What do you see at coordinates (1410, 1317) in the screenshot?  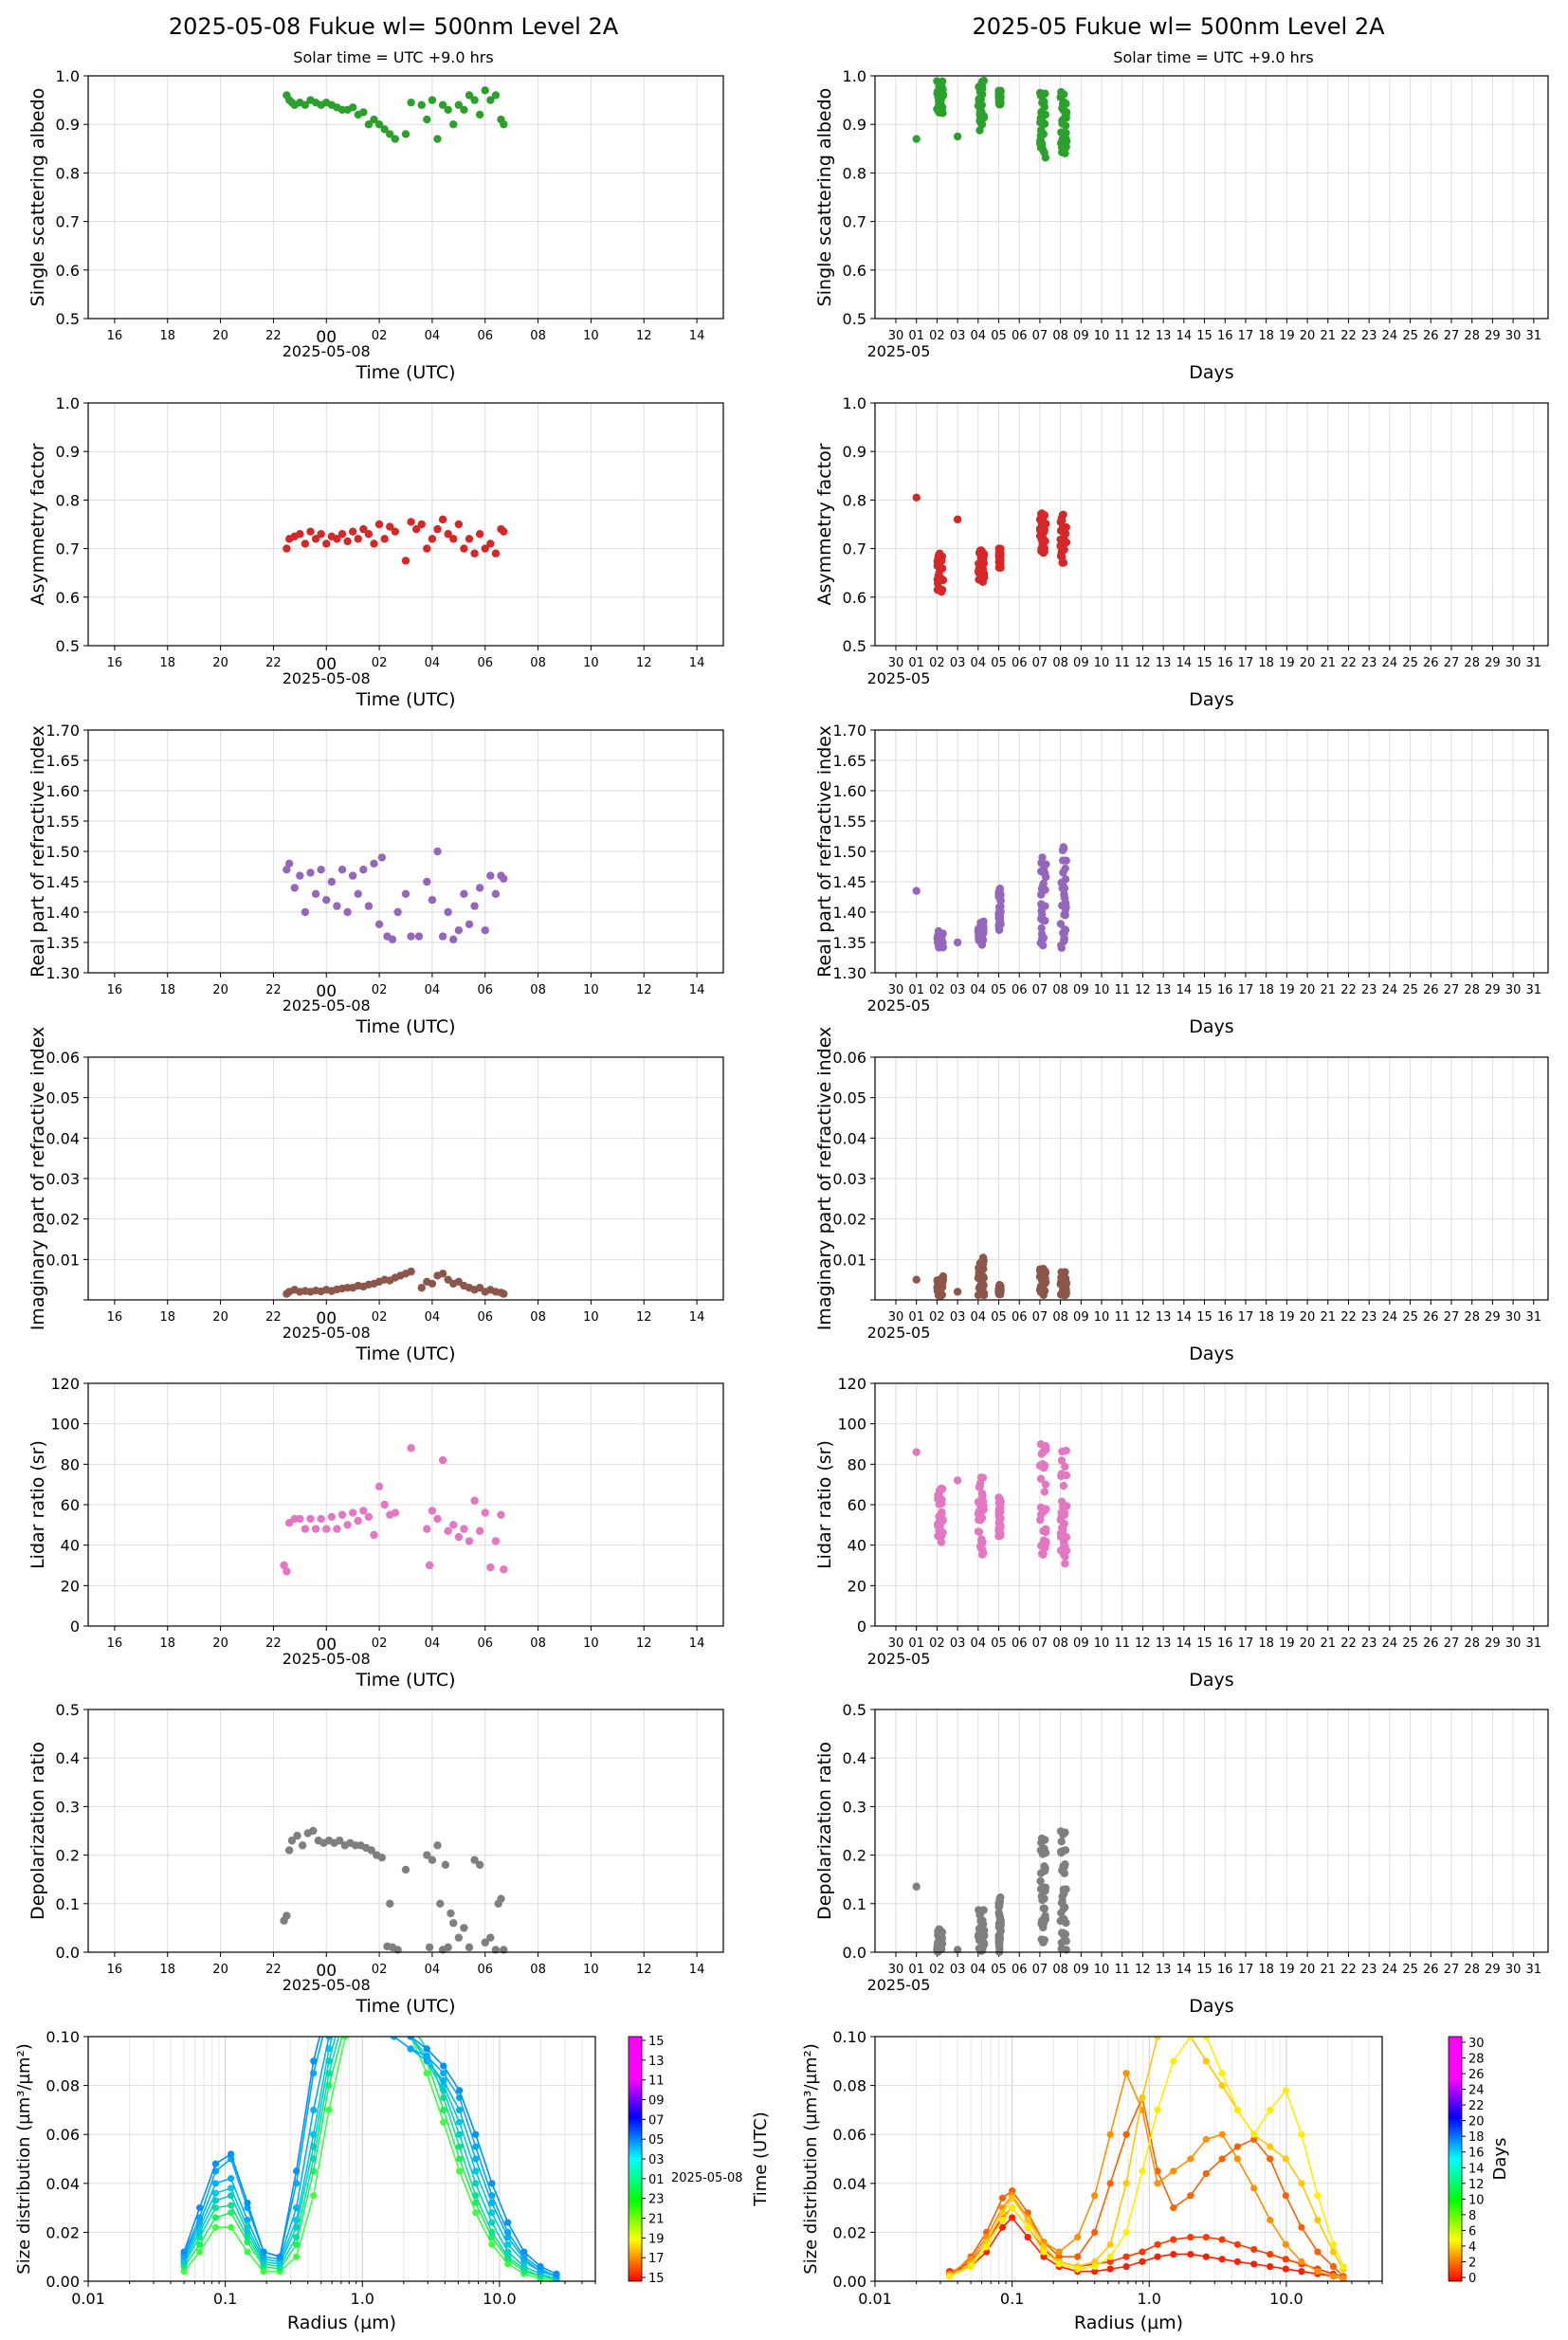 I see `x-tick-label: 25` at bounding box center [1410, 1317].